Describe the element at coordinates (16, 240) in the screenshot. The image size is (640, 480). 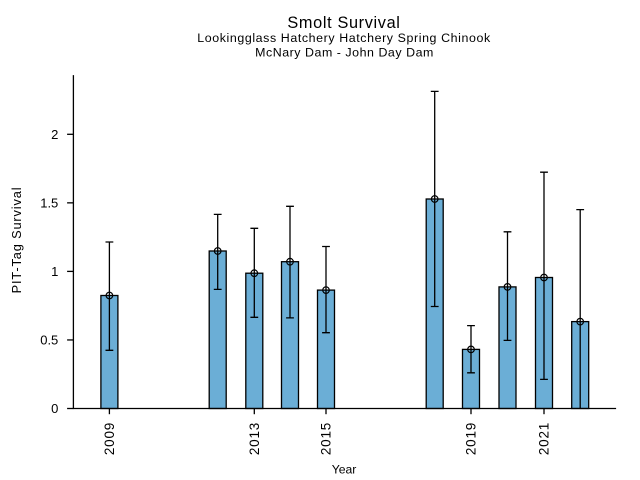
I see `svg-text: PIT-Tag Survival` at that location.